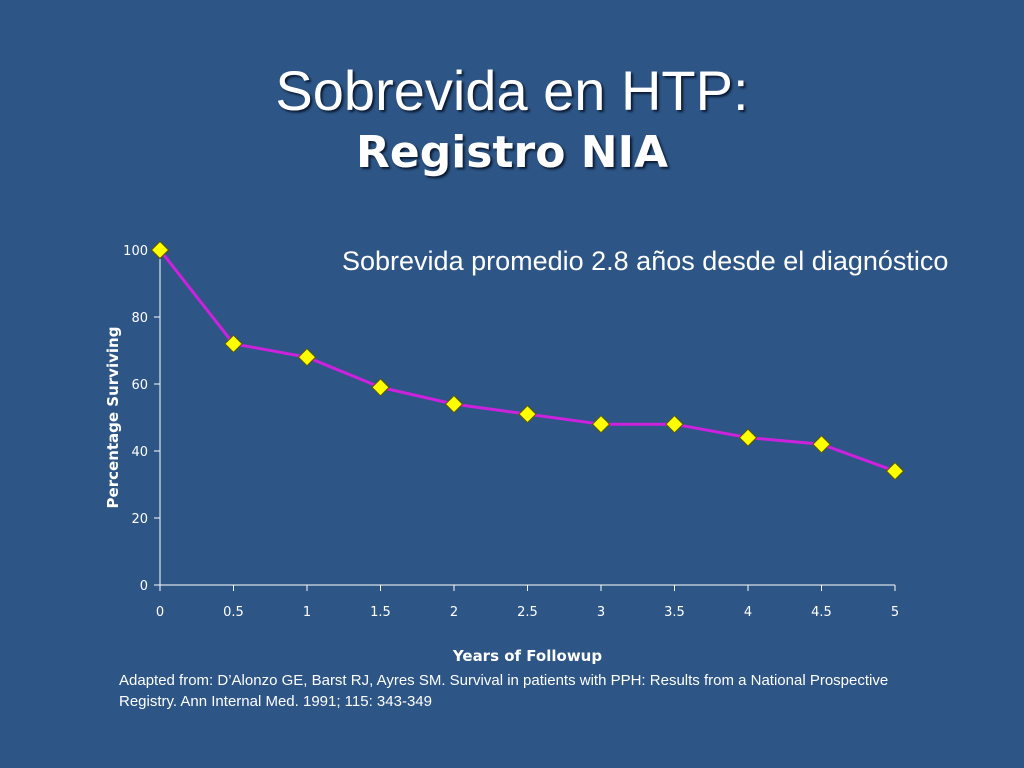 This screenshot has height=768, width=1024. What do you see at coordinates (139, 519) in the screenshot?
I see `y-tick-label: 20` at bounding box center [139, 519].